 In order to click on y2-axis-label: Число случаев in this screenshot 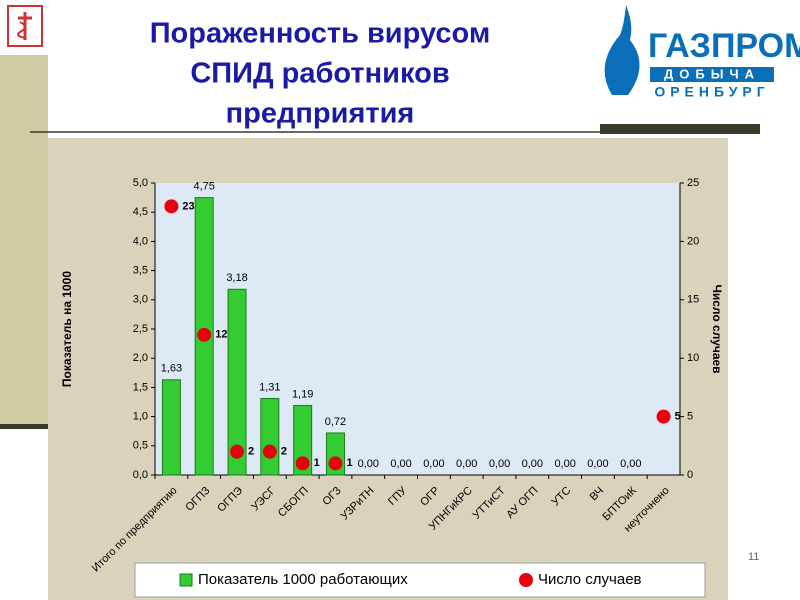, I will do `click(717, 328)`.